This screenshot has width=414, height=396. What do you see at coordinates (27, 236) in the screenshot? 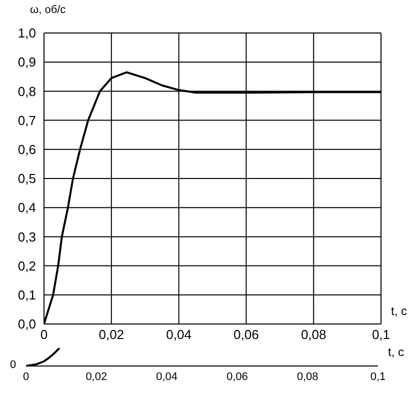
I see `y-tick-label: 0,3` at bounding box center [27, 236].